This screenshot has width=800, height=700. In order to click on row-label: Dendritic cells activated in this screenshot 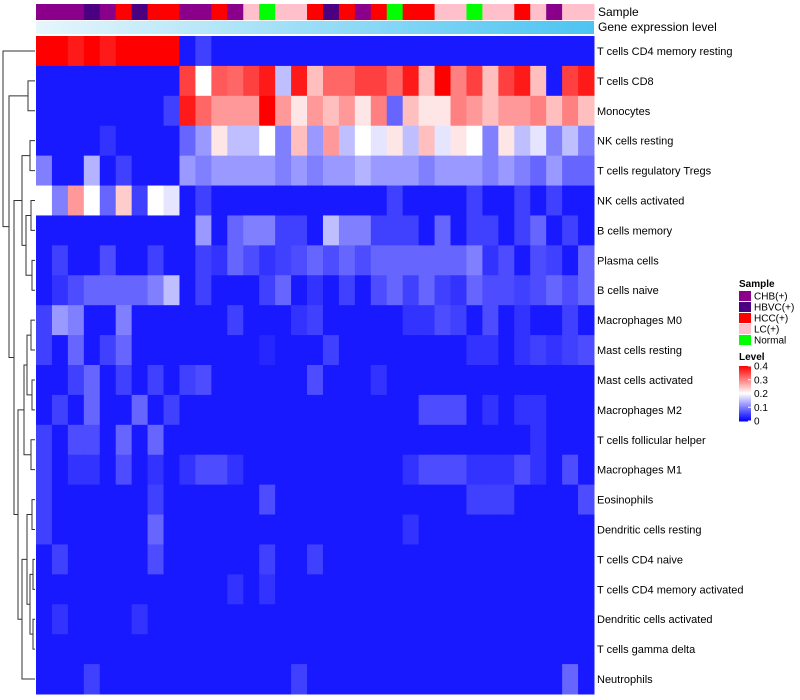, I will do `click(655, 620)`.